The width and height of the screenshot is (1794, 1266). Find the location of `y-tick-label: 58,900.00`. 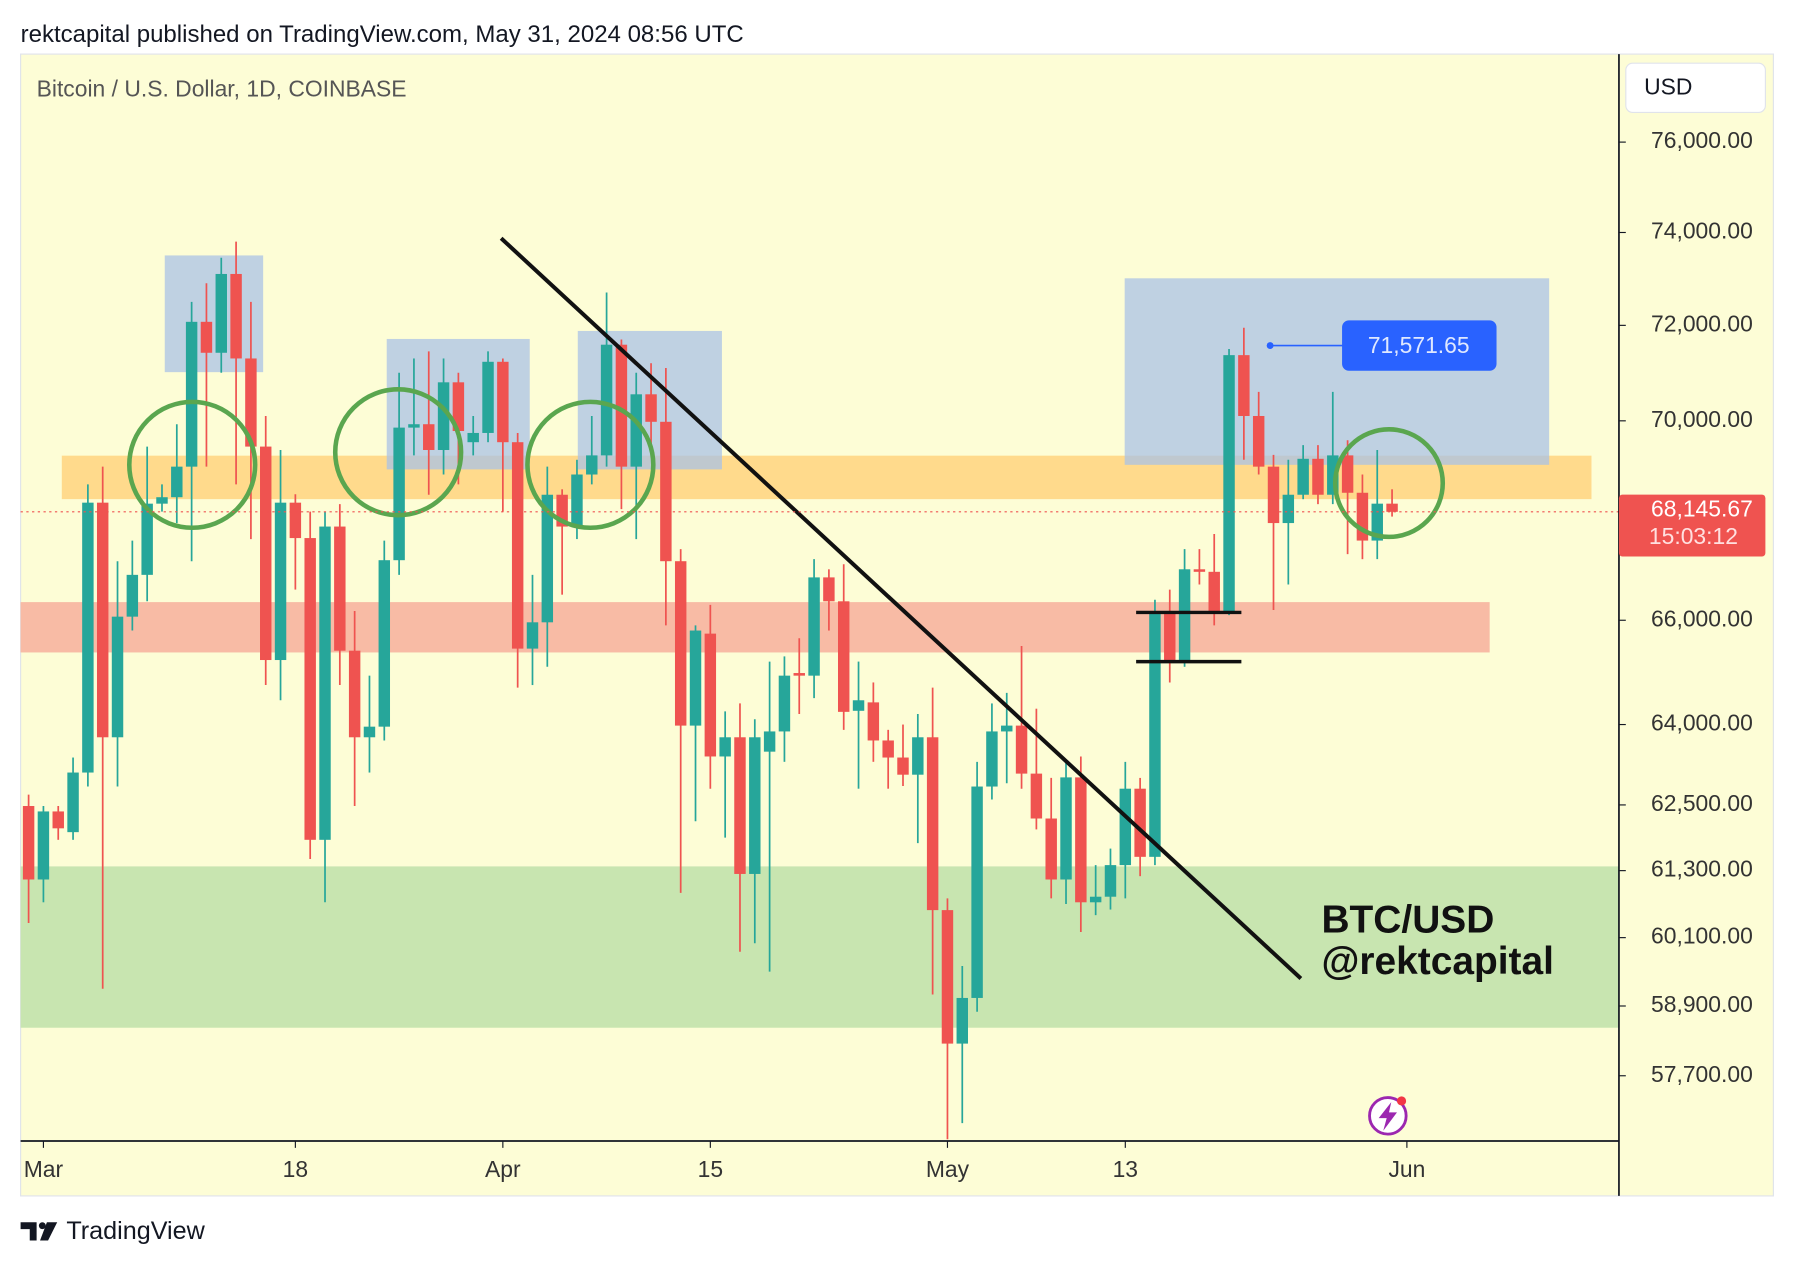

y-tick-label: 58,900.00 is located at coordinates (1702, 1004).